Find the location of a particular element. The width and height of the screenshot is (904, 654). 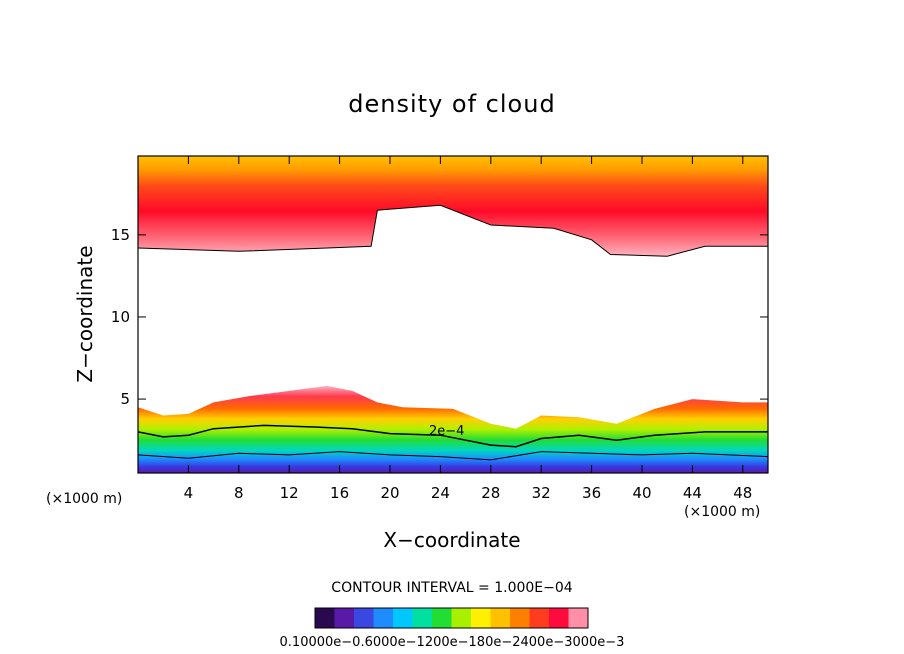

x-tick-label: 36 is located at coordinates (591, 493).